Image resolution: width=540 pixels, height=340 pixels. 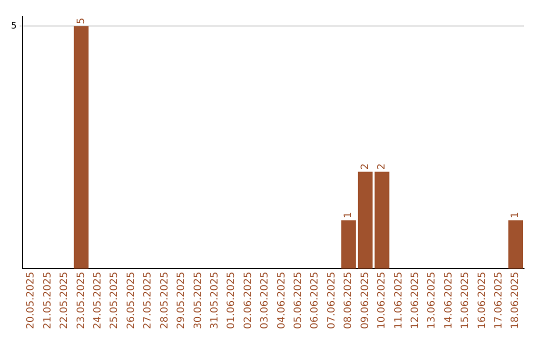 I want to click on x-tick-label: 02.06.2025, so click(x=248, y=301).